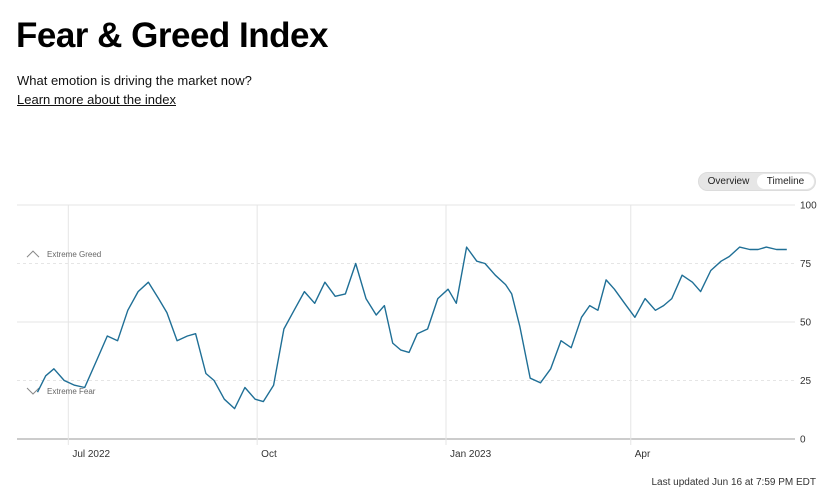 This screenshot has height=493, width=827. I want to click on last-updated-text: Last updated Jun 16 at 7:59 PM EDT, so click(733, 482).